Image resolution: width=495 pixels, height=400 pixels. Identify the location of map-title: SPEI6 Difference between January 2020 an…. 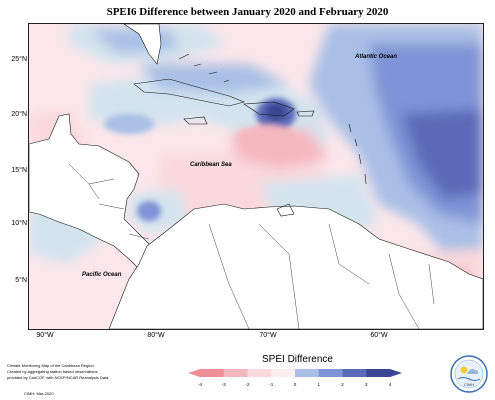
(247, 12).